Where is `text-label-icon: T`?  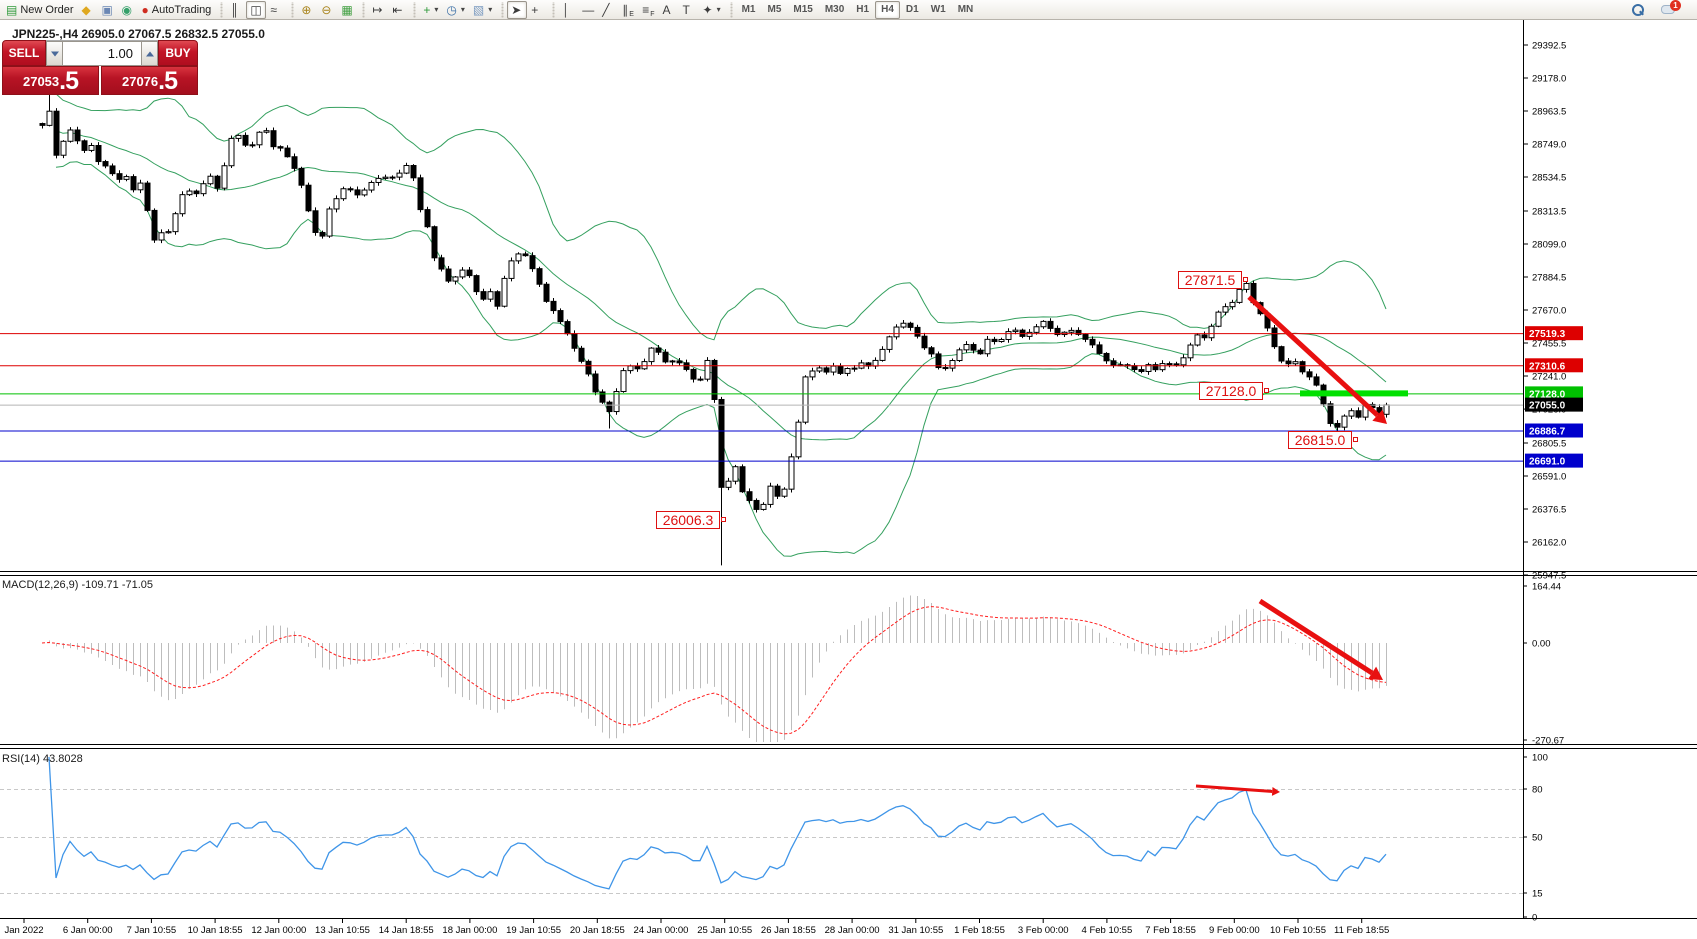
text-label-icon: T is located at coordinates (689, 10).